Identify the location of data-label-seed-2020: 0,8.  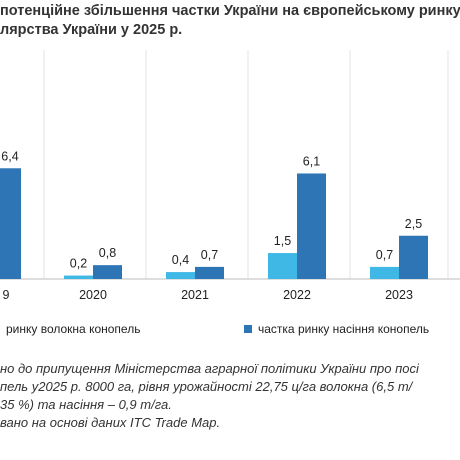
(107, 253).